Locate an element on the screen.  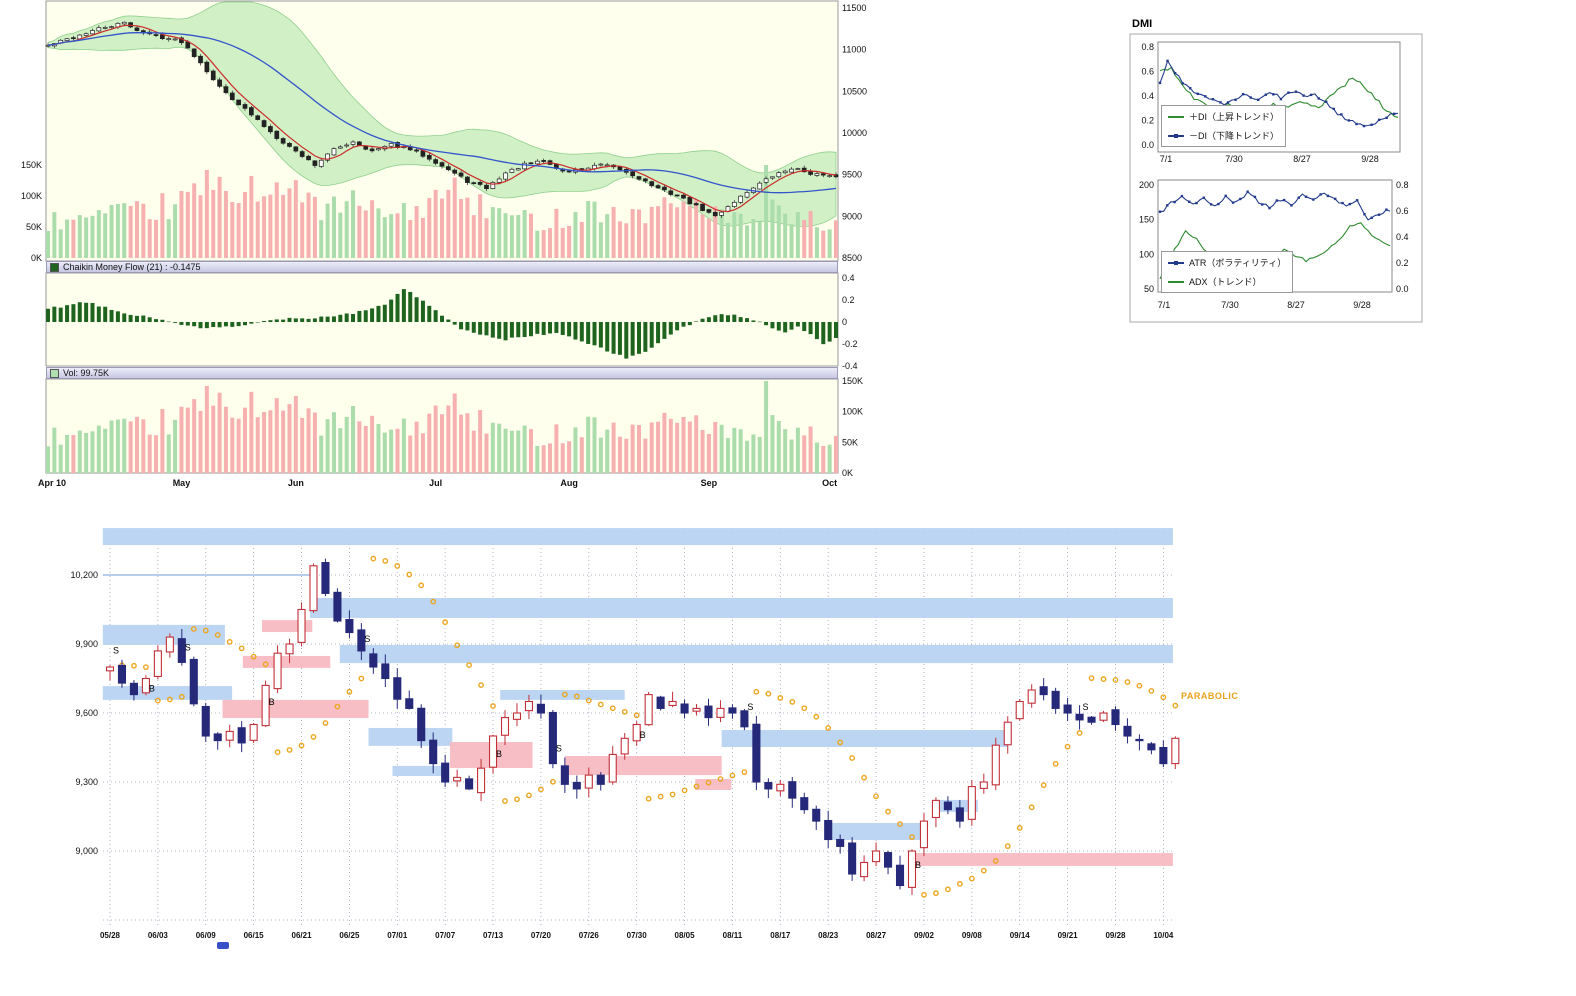
di-date-label: 7/30 is located at coordinates (1234, 159).